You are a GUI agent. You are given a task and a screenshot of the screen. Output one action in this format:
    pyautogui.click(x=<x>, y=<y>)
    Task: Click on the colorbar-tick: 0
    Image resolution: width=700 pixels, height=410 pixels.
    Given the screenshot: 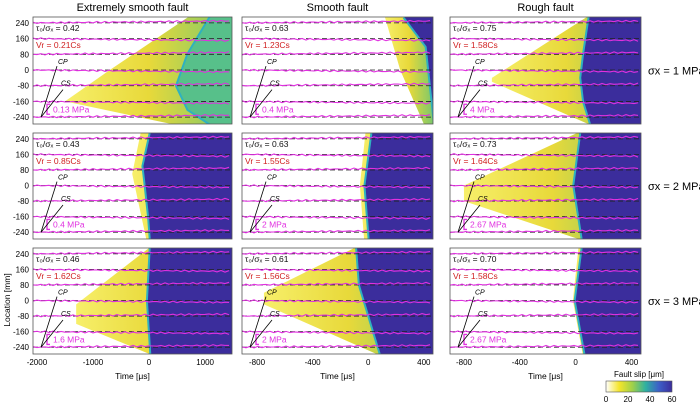 What is the action you would take?
    pyautogui.click(x=606, y=399)
    